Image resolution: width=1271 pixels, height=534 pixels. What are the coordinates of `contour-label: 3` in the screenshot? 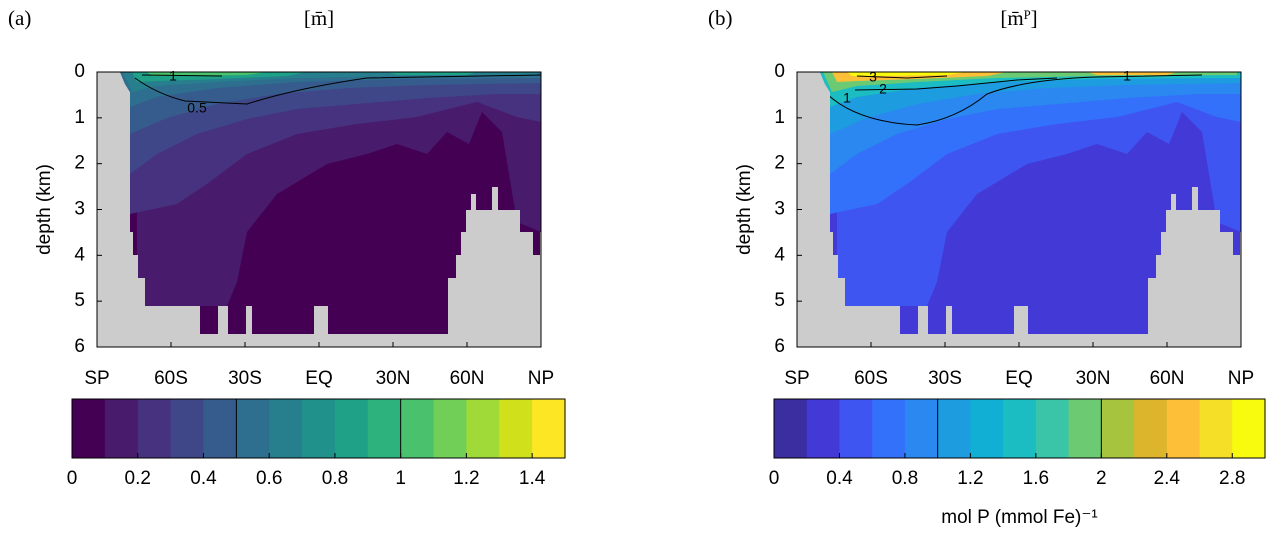 It's located at (873, 77).